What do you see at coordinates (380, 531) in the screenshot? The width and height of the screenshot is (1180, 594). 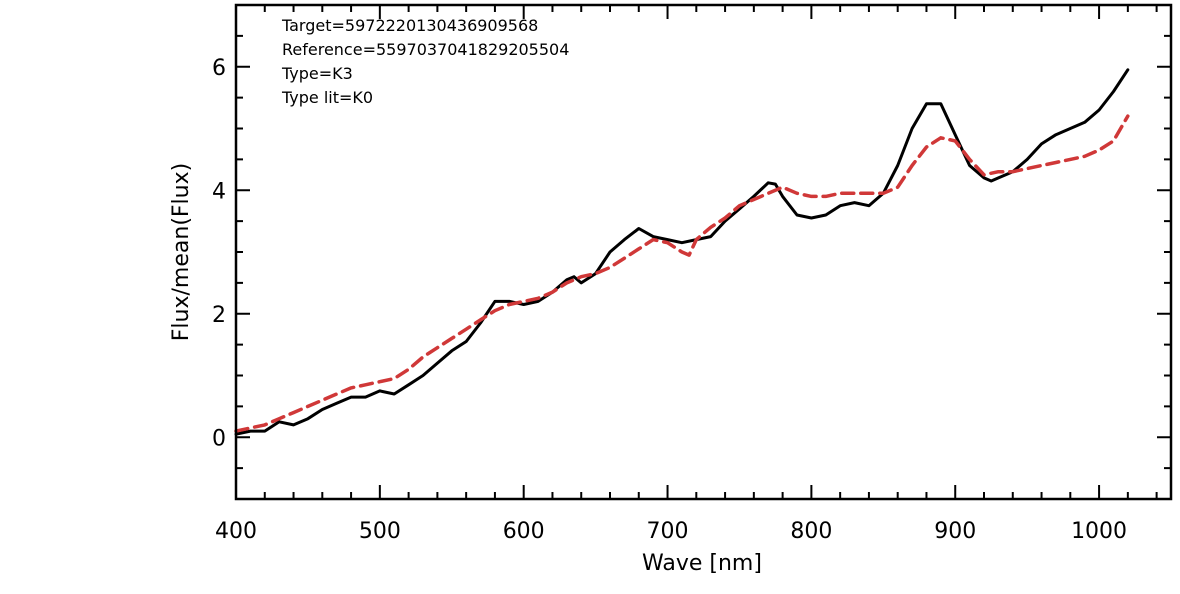 I see `x-tick-label: 500` at bounding box center [380, 531].